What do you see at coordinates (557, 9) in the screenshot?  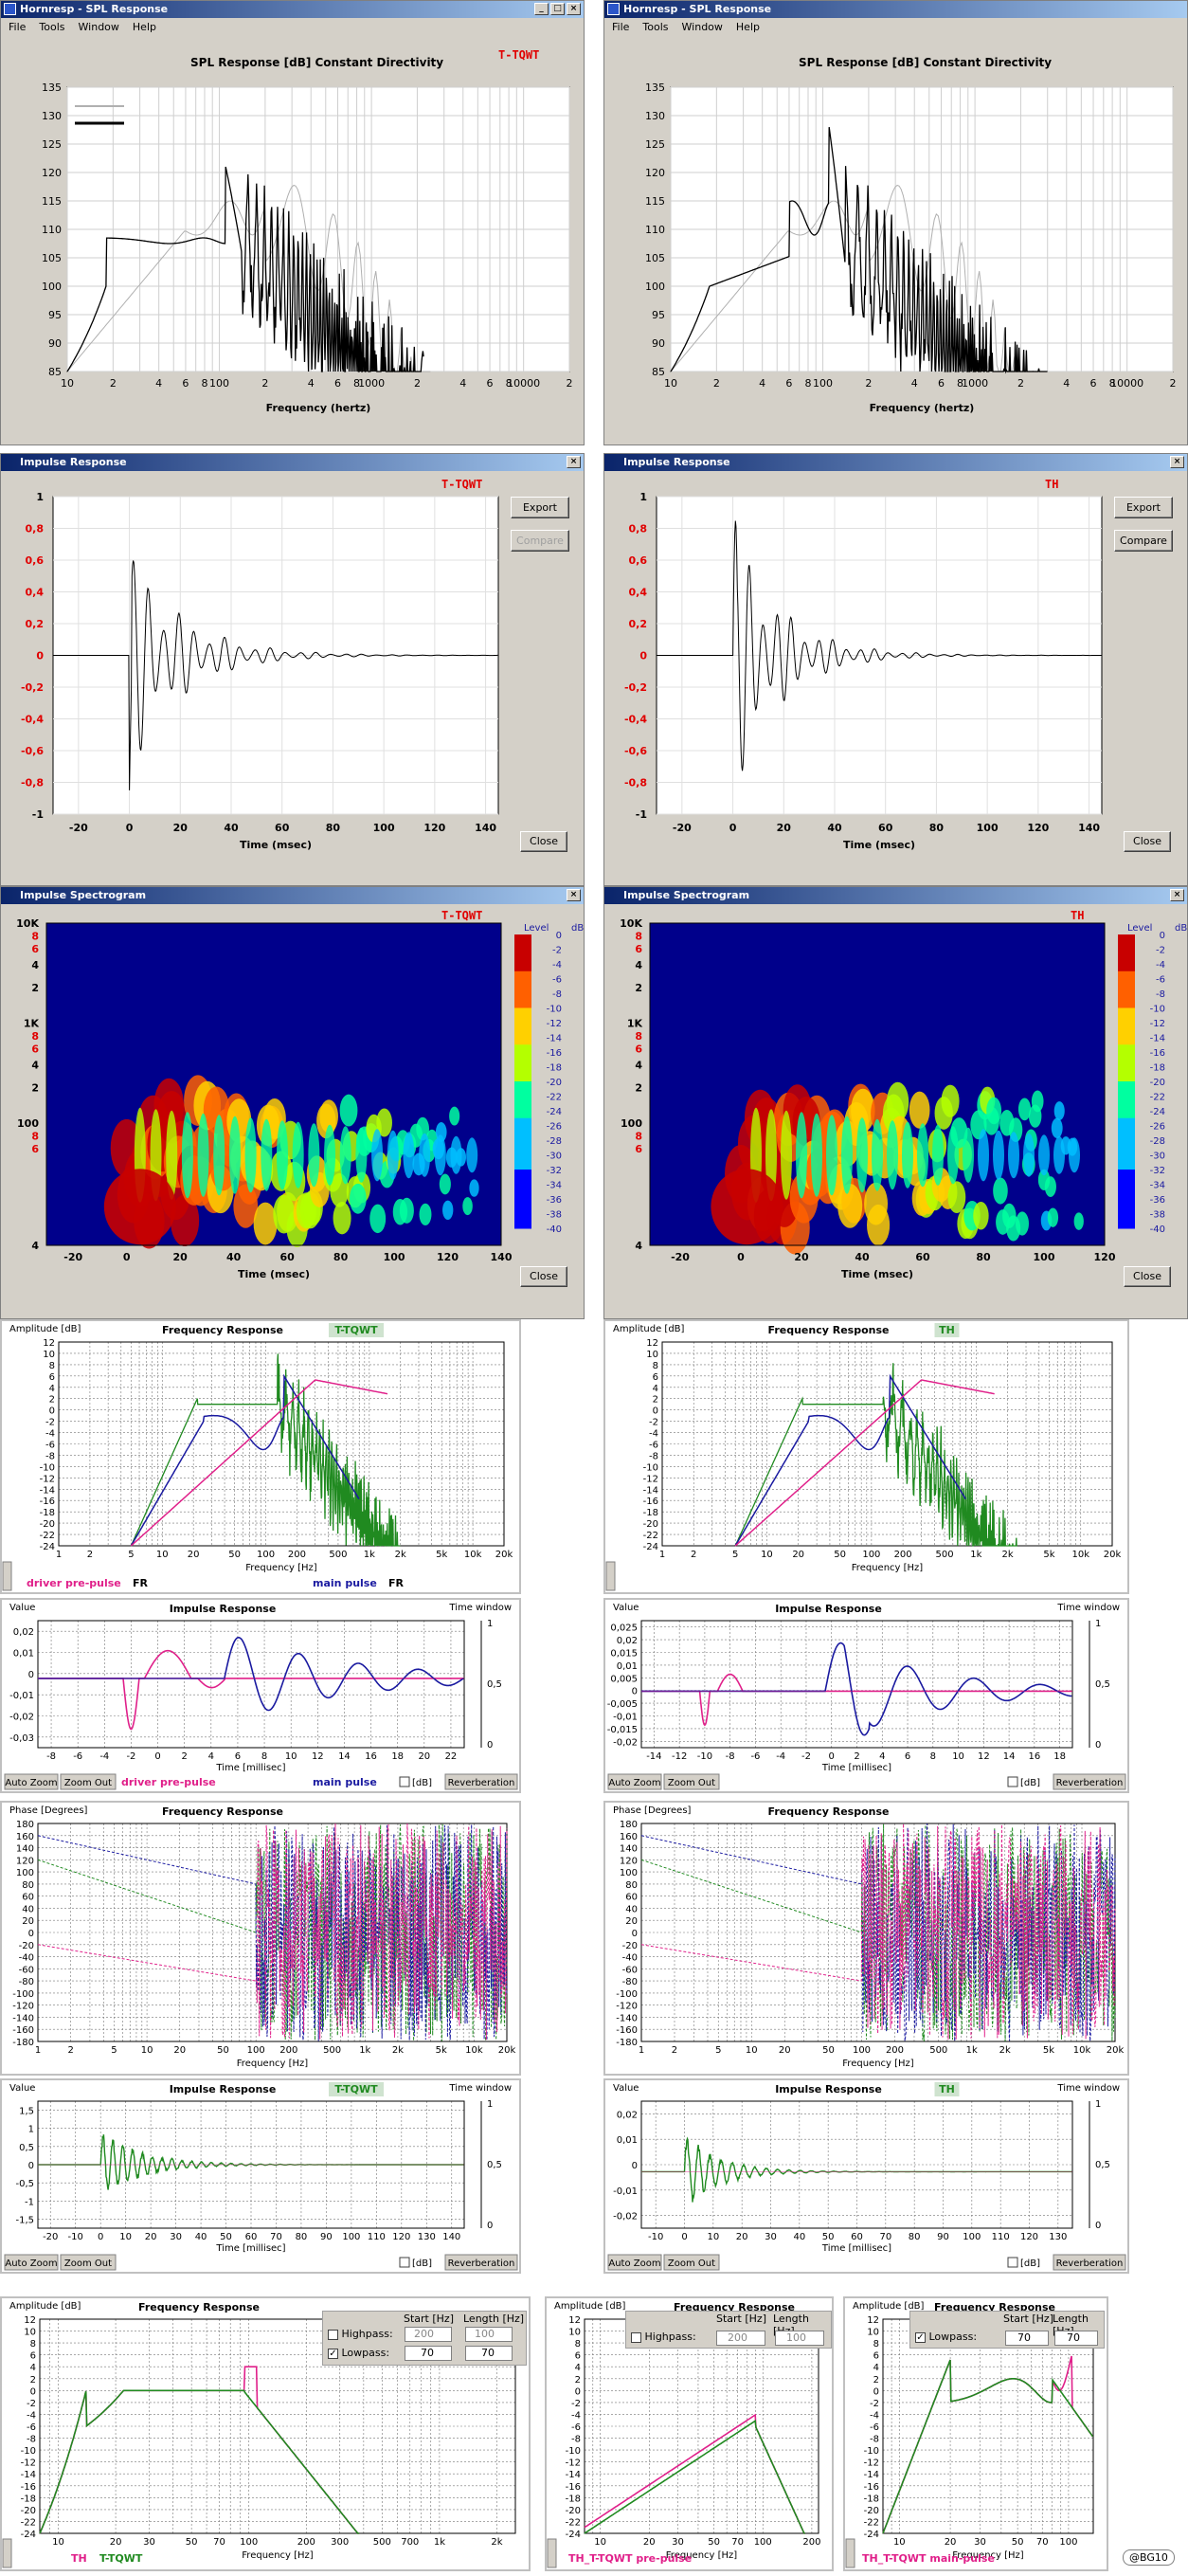 I see `maximize-button: □` at bounding box center [557, 9].